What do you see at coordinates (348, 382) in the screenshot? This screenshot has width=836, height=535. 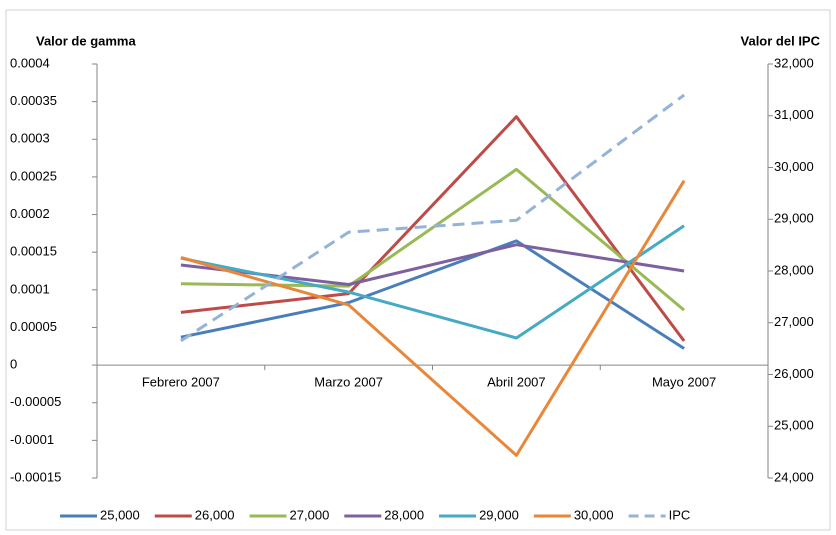 I see `x-tick-label: Marzo 2007` at bounding box center [348, 382].